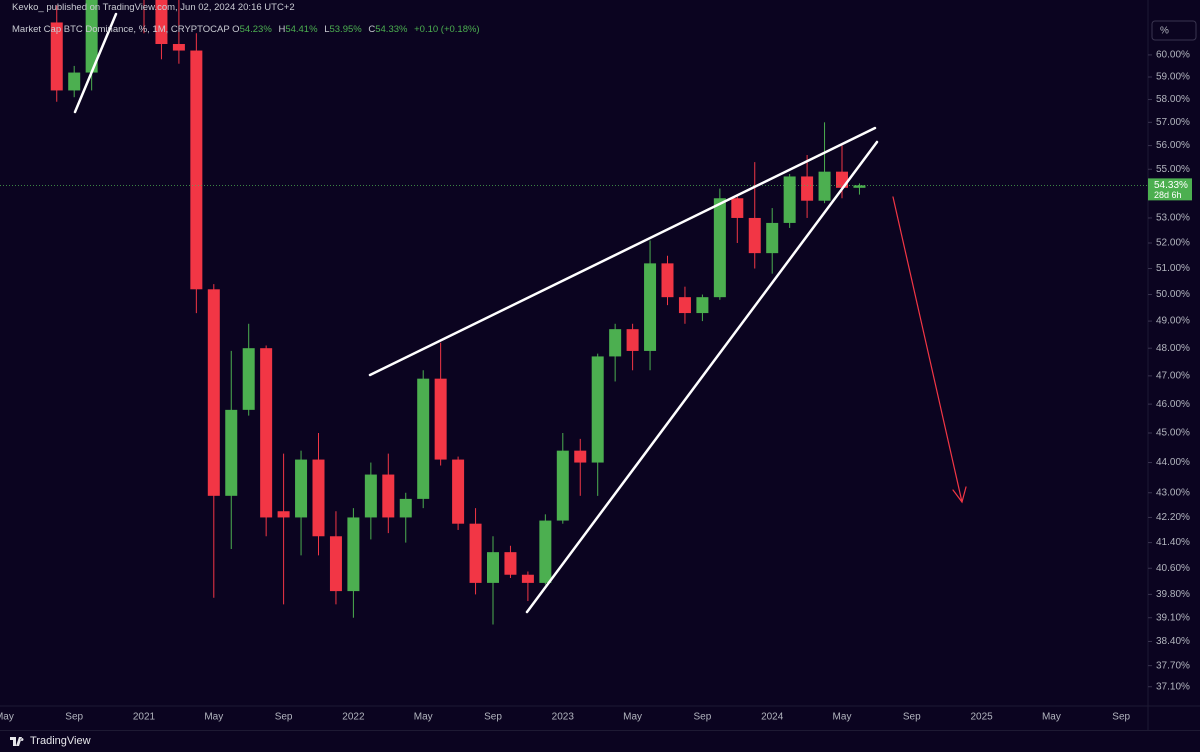 This screenshot has width=1200, height=752. I want to click on ohlc-prefix: C, so click(372, 29).